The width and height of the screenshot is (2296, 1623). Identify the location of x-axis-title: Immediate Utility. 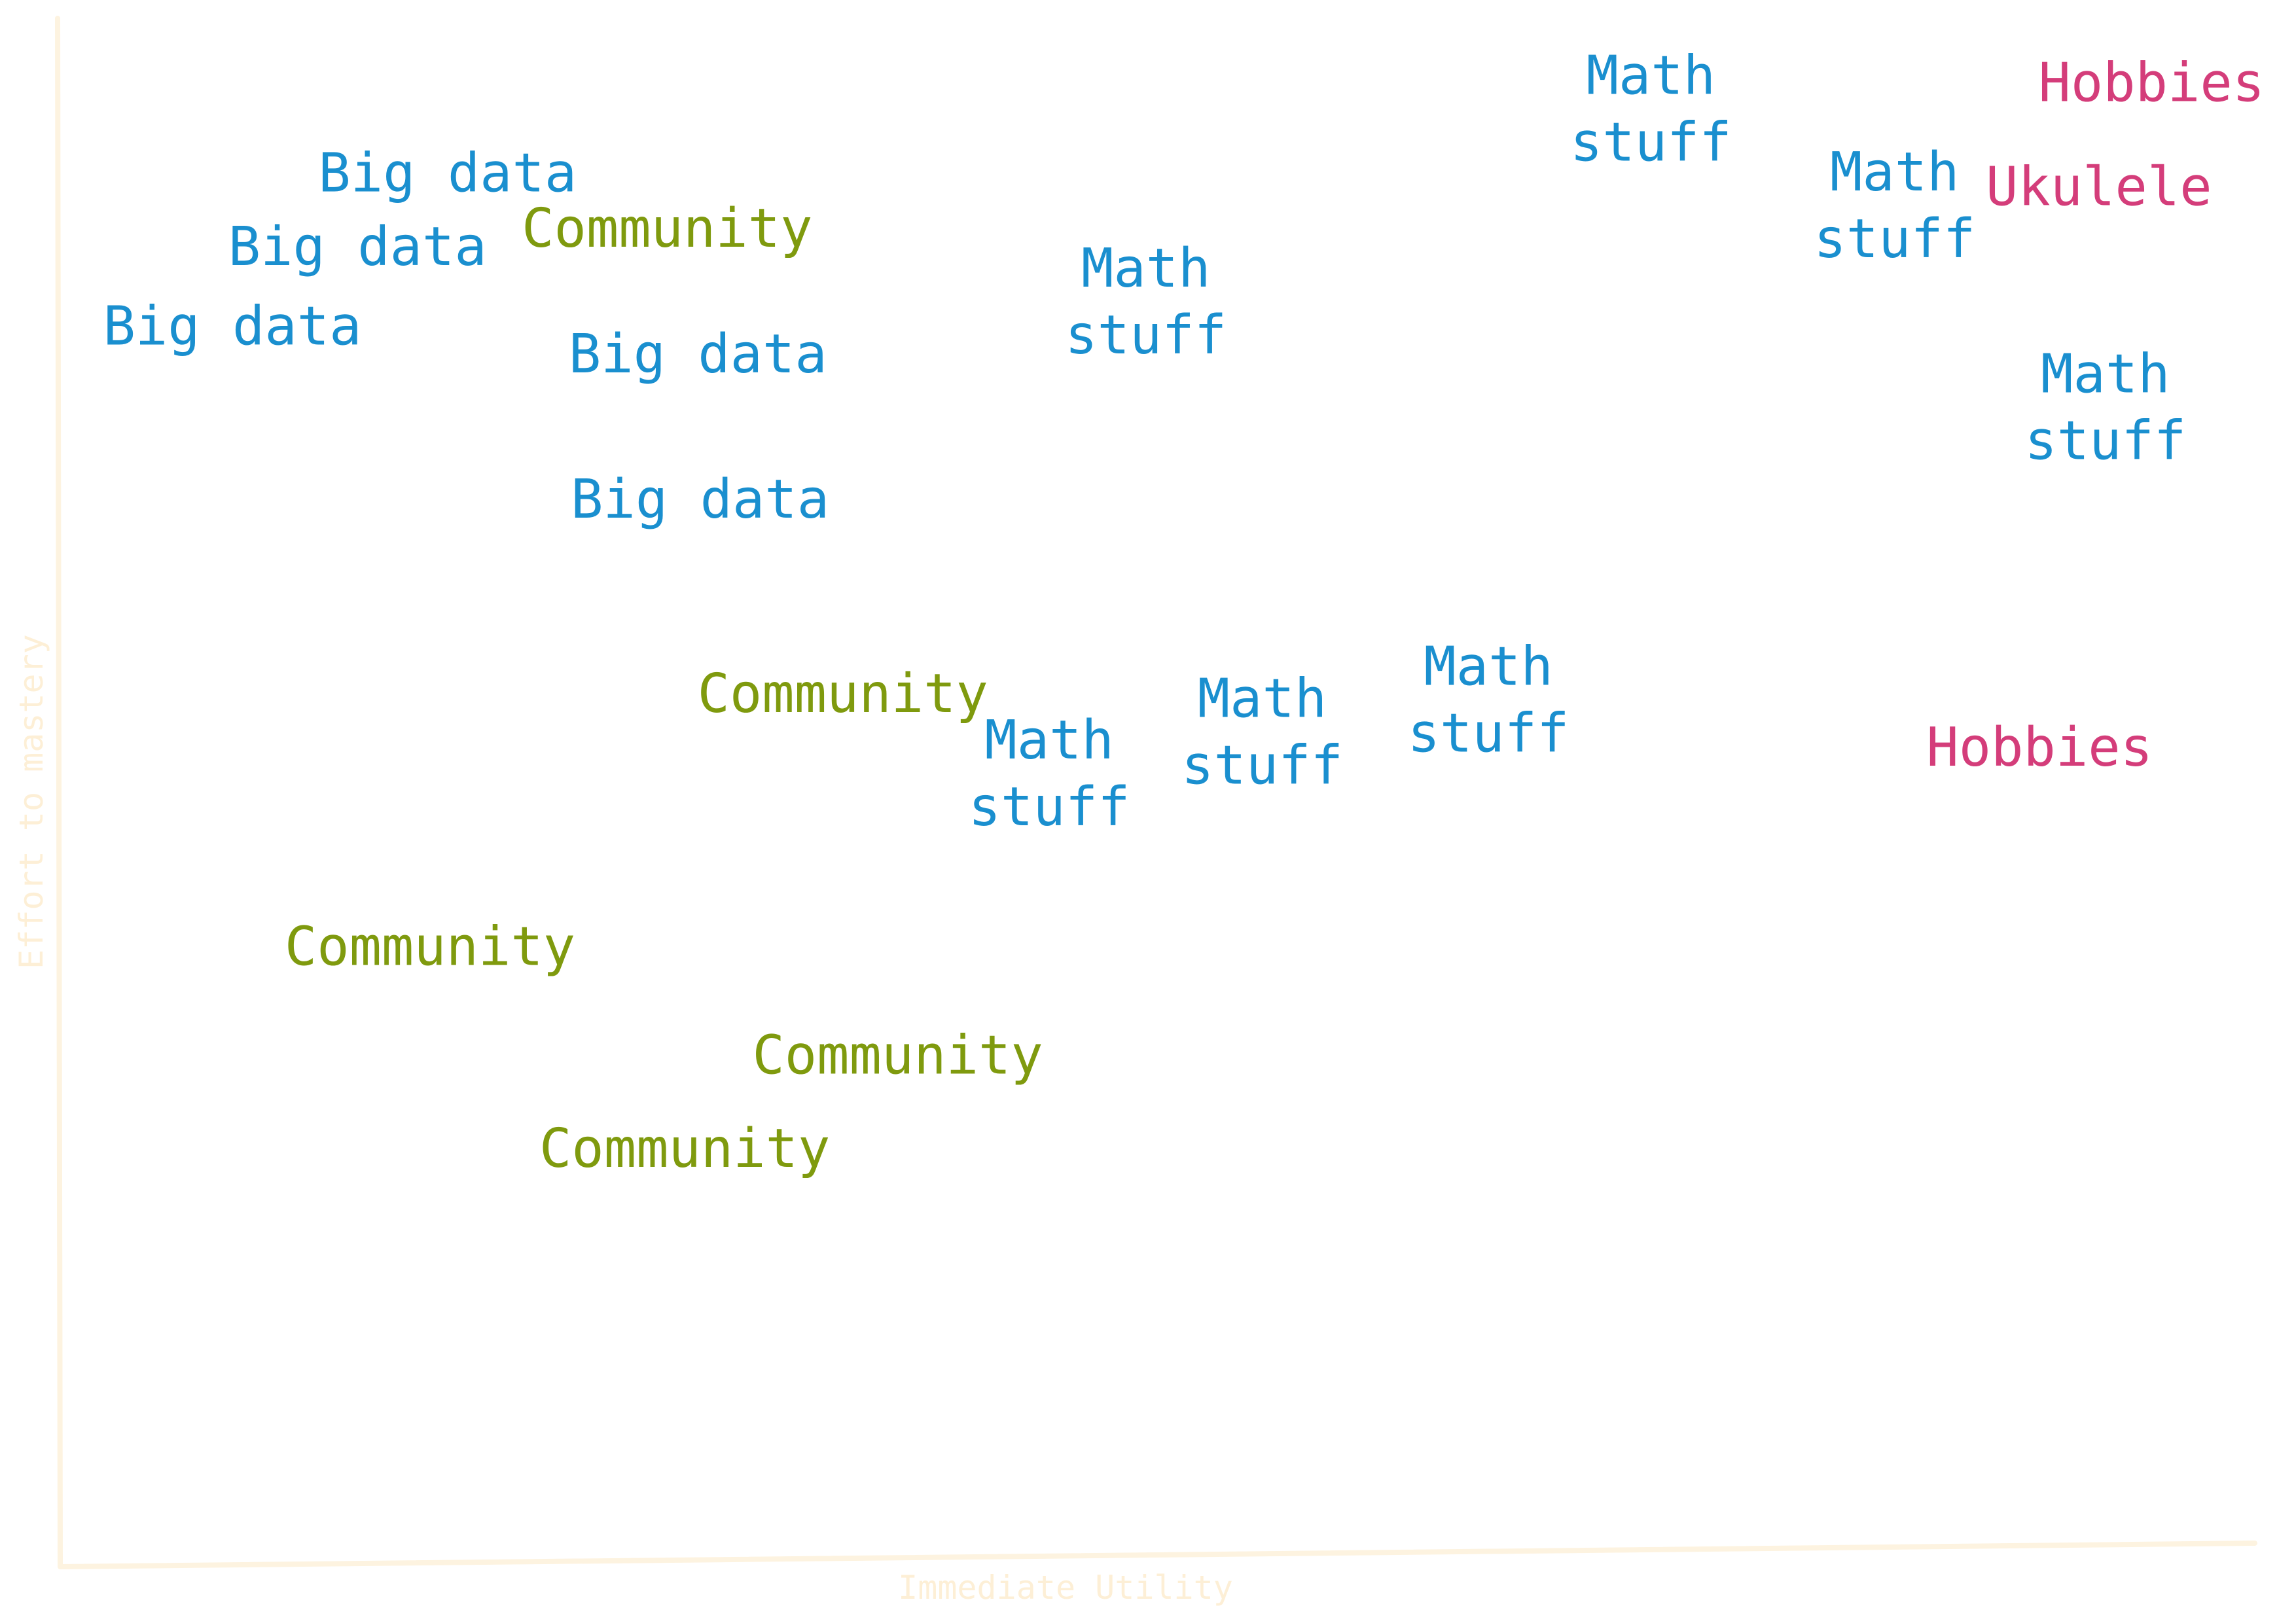
(1065, 1588).